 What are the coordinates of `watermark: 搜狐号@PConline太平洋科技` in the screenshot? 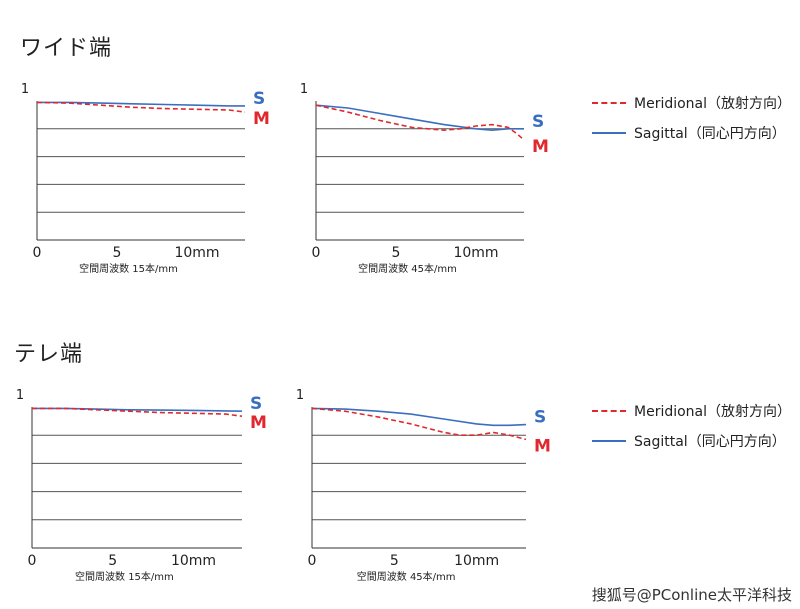 It's located at (691, 595).